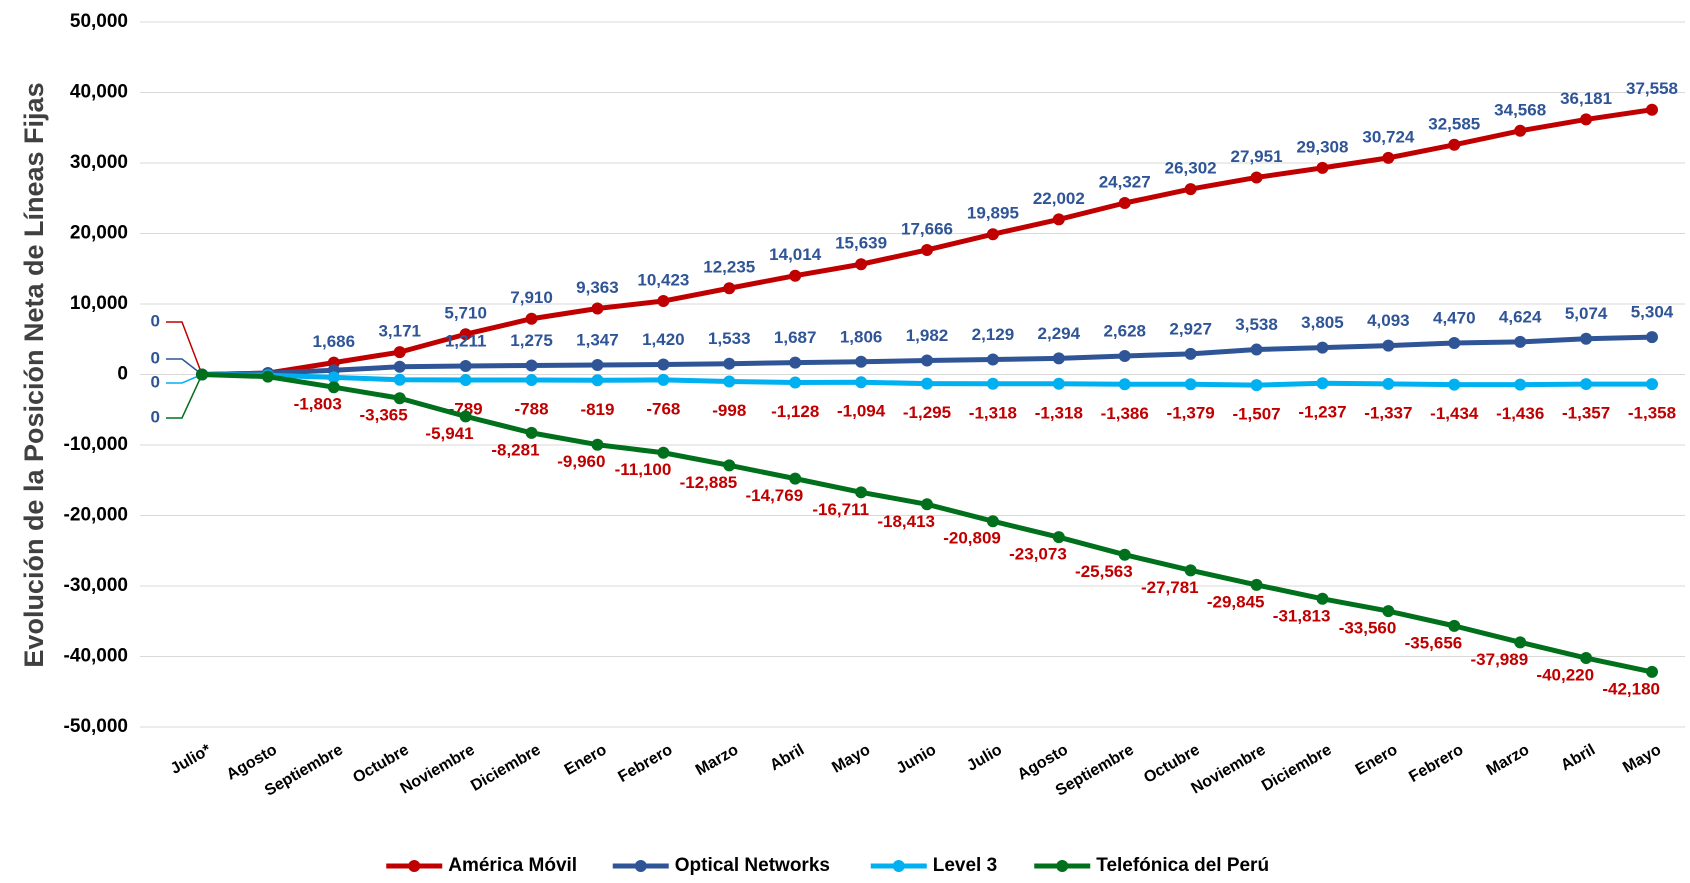 Image resolution: width=1690 pixels, height=883 pixels. Describe the element at coordinates (663, 339) in the screenshot. I see `data-label: 1,420` at that location.